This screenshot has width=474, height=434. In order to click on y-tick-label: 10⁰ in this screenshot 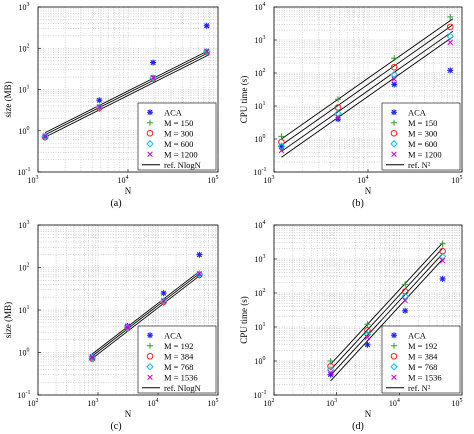, I will do `click(24, 131)`.